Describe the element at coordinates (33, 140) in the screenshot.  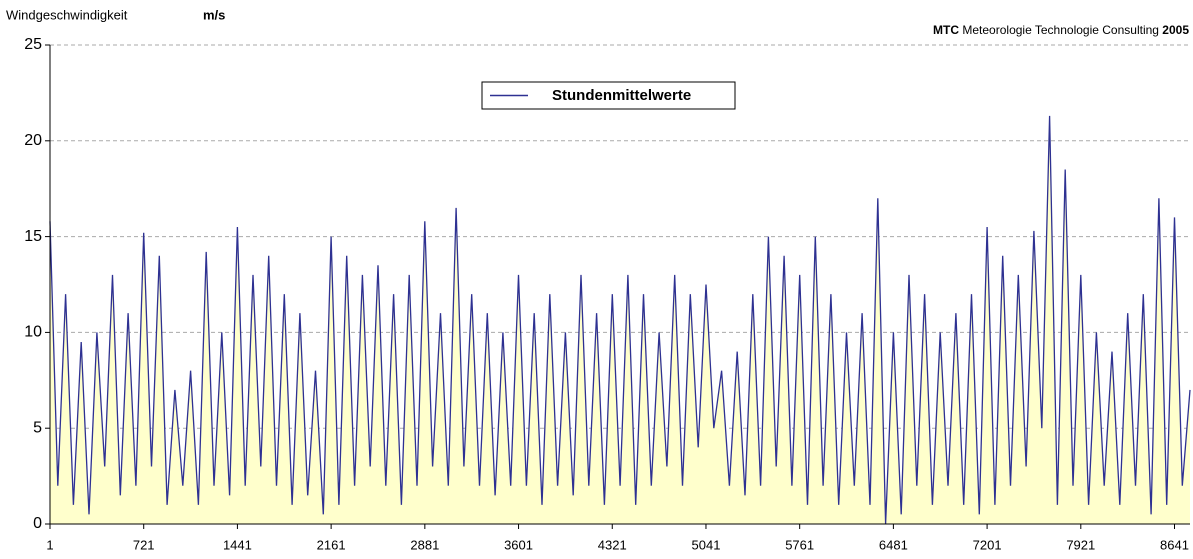
I see `y-tick-label: 20` at that location.